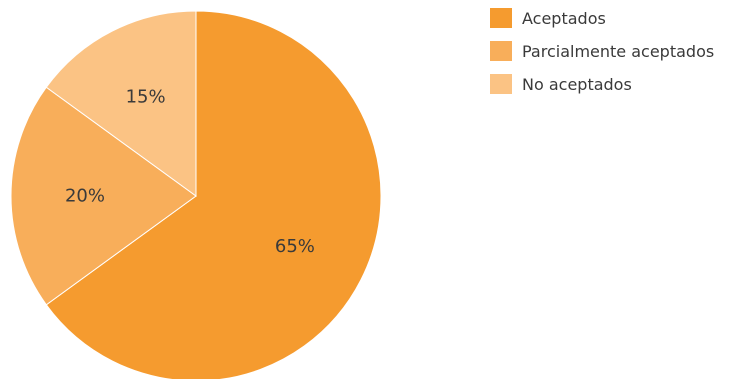 The image size is (741, 379). Describe the element at coordinates (121, 103) in the screenshot. I see `pie-slice-no-aceptados` at that location.